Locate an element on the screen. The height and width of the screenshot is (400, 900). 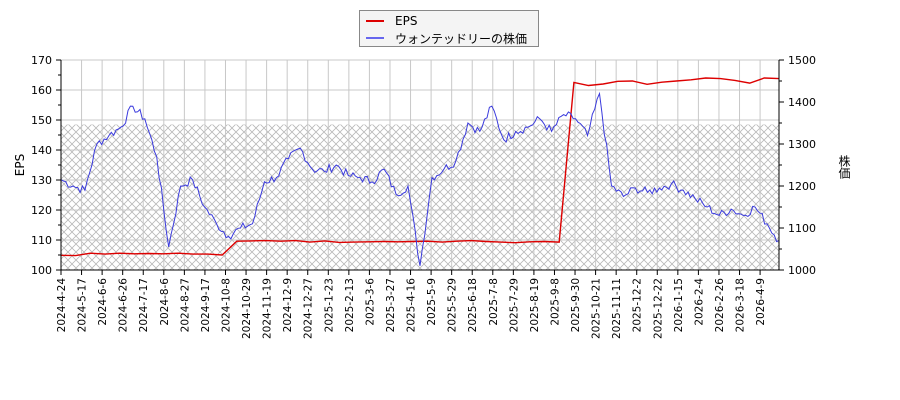
x-tick-label: 2025-8-19 is located at coordinates (535, 305).